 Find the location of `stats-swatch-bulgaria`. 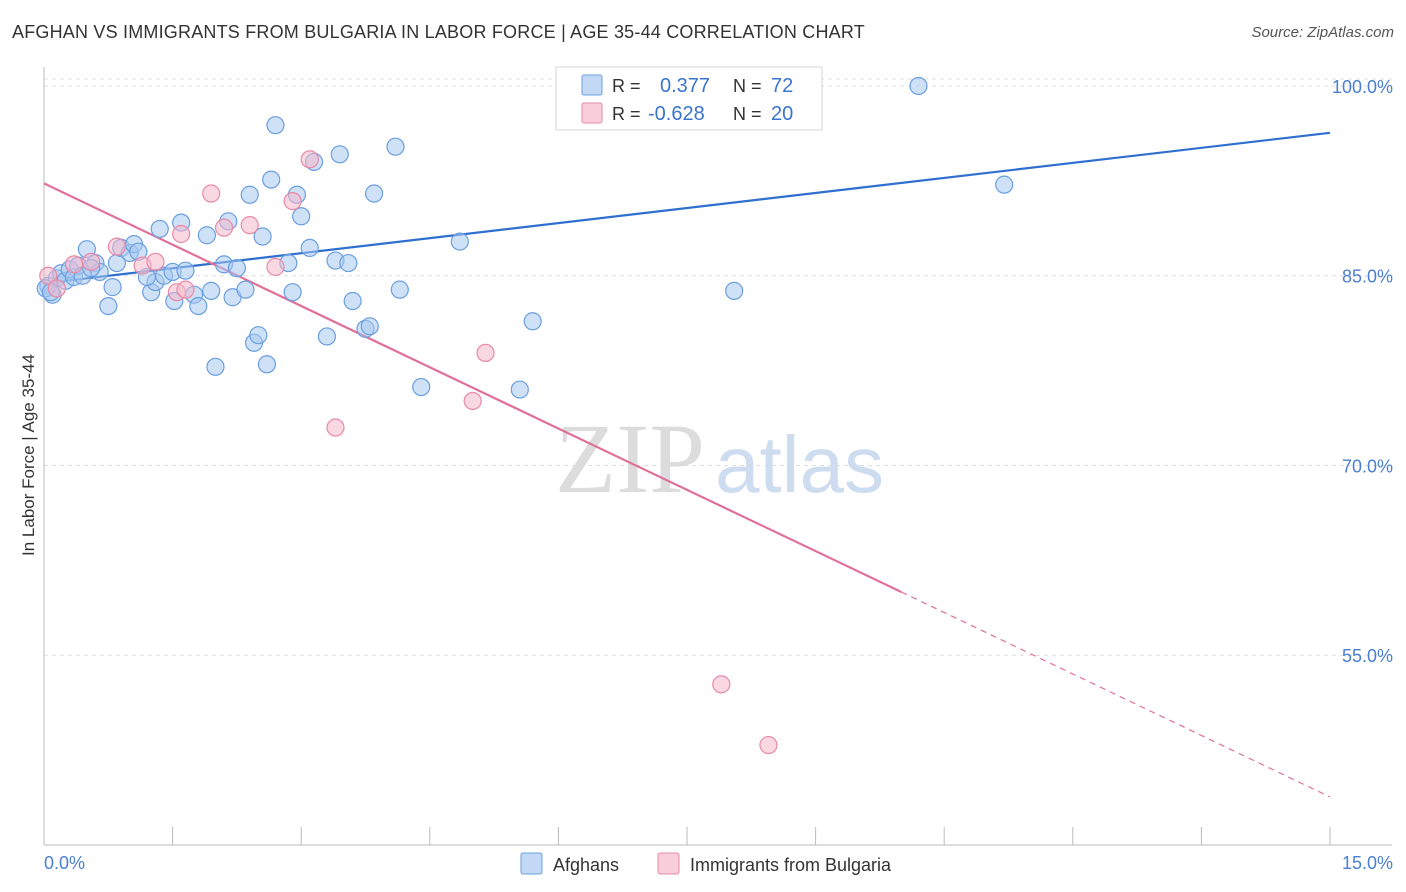

stats-swatch-bulgaria is located at coordinates (592, 113).